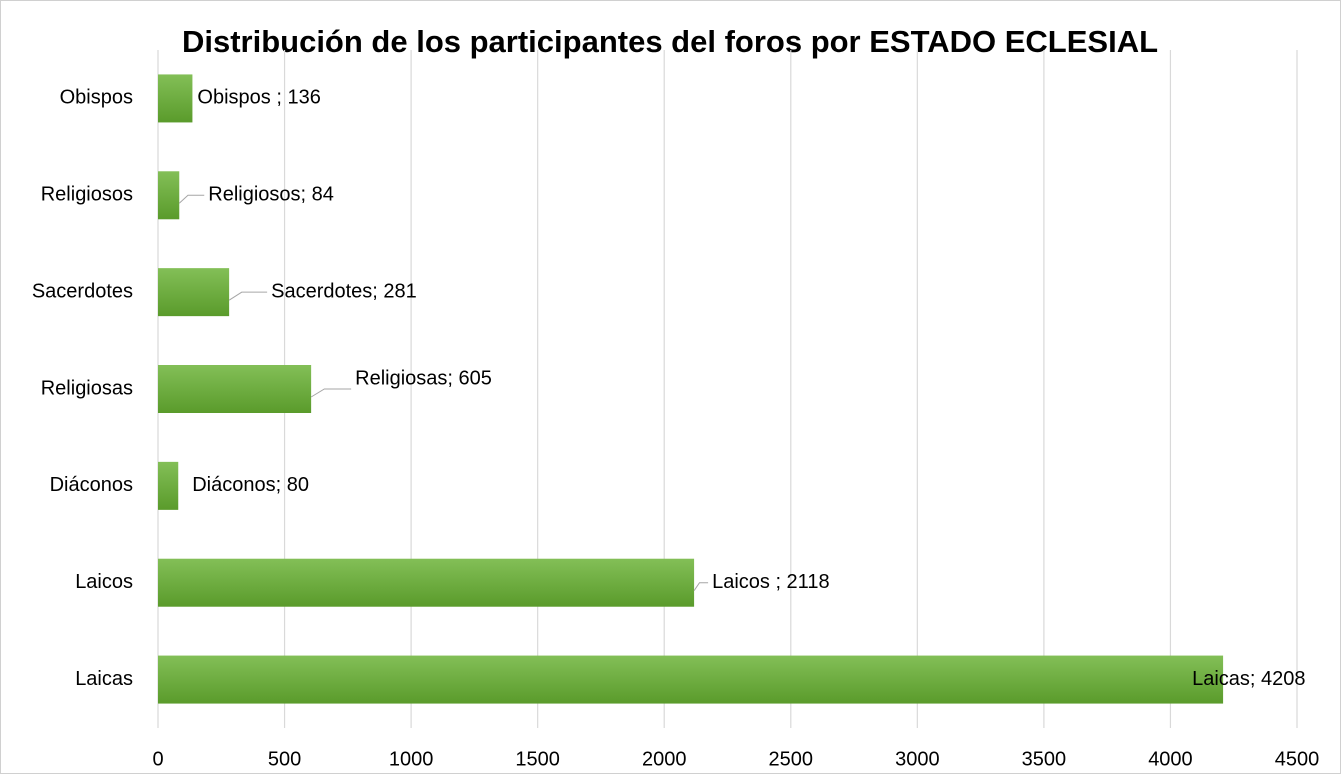  I want to click on x-tick-label: 1000, so click(411, 759).